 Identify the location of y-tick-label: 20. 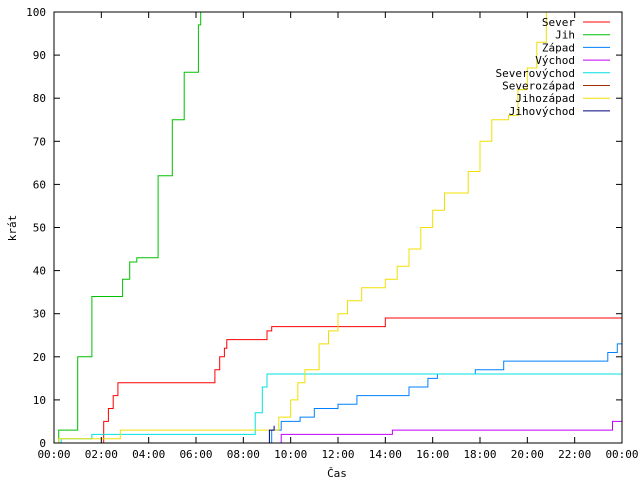
(39, 357).